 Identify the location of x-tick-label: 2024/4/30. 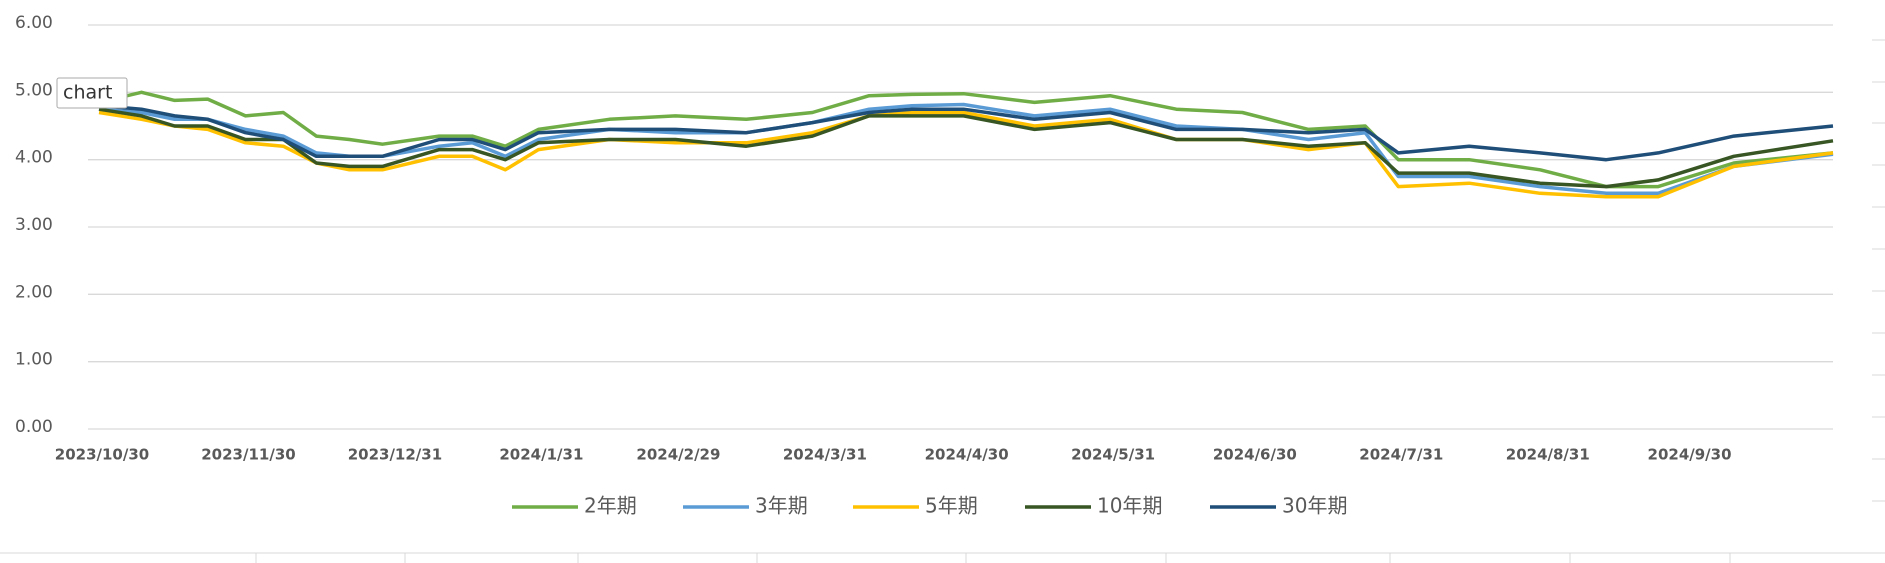
(967, 455).